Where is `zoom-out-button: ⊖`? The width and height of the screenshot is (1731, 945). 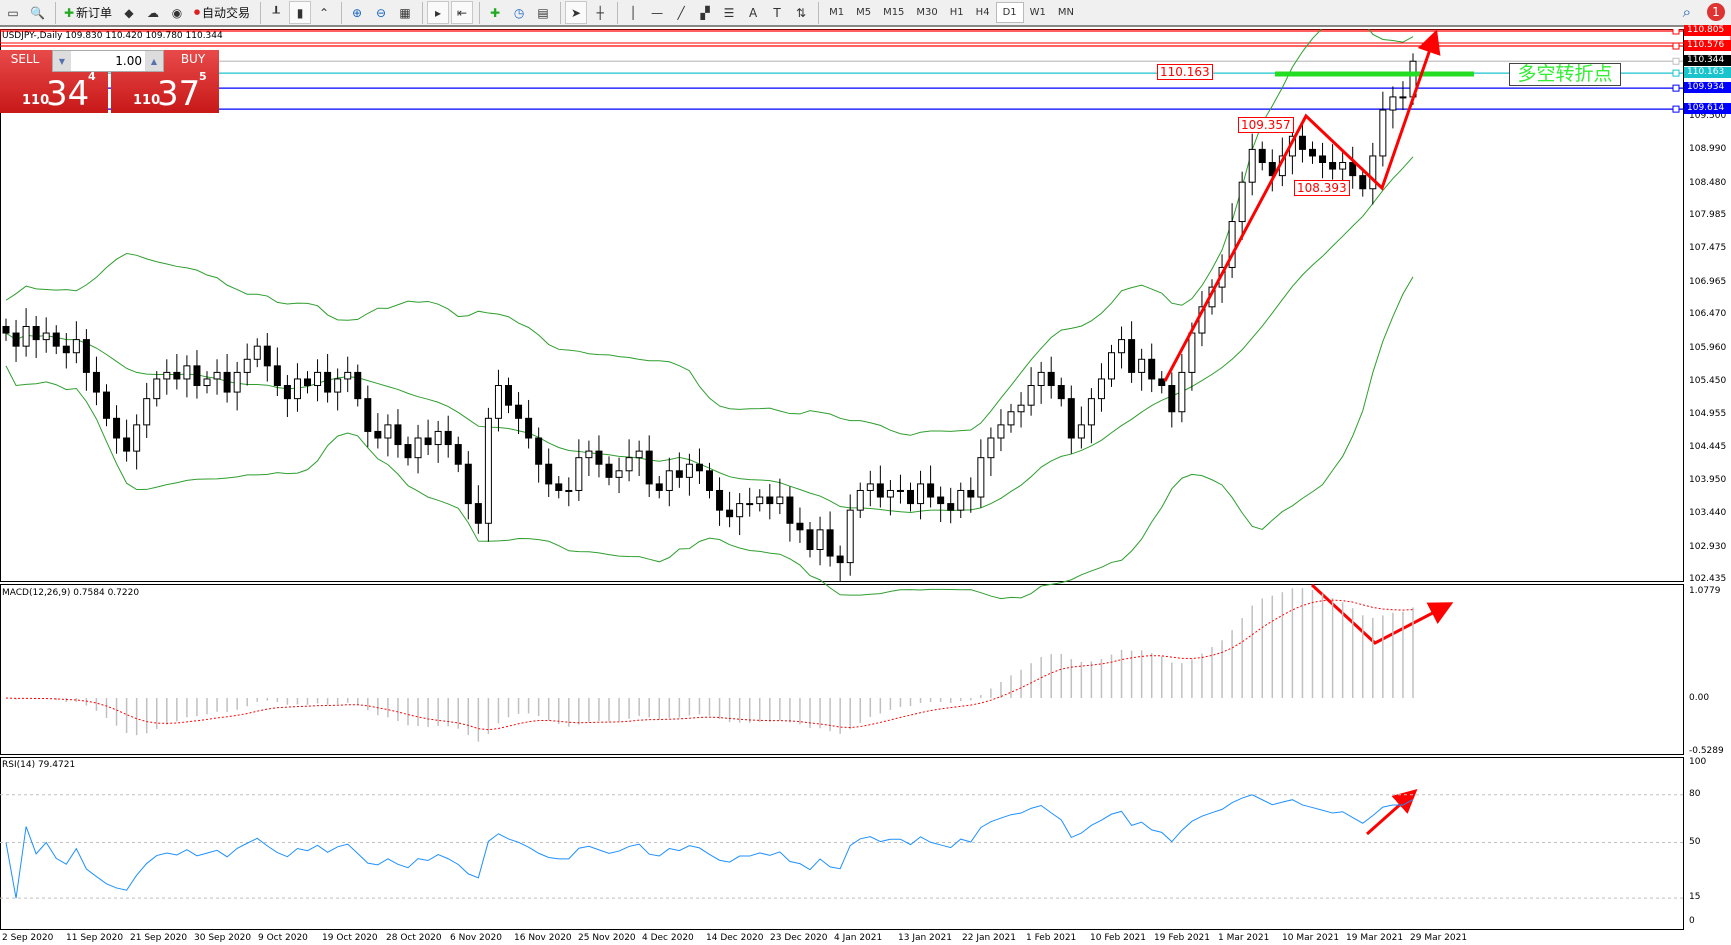 zoom-out-button: ⊖ is located at coordinates (381, 12).